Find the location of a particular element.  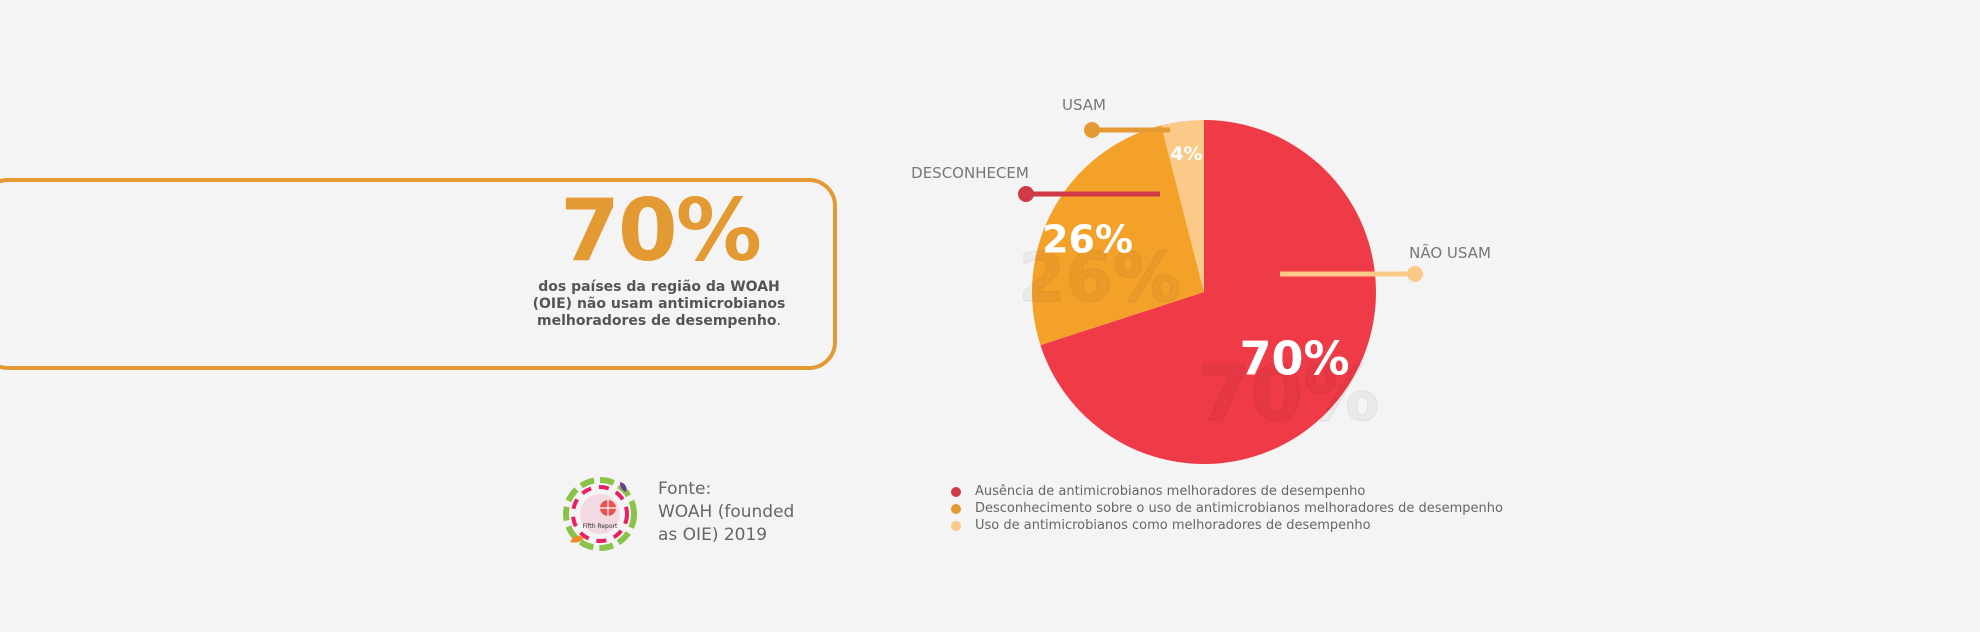

logo-globe-lines is located at coordinates (608, 508).